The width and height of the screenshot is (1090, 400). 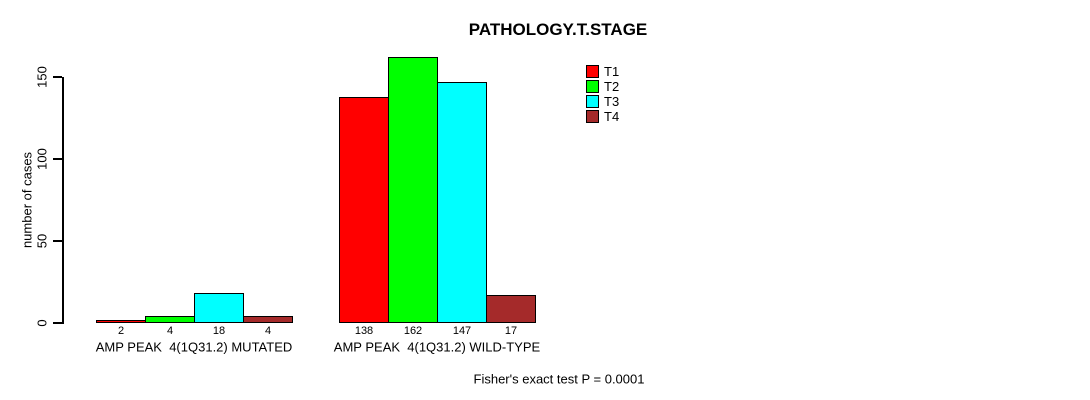 I want to click on bar-value-label: 17, so click(x=511, y=331).